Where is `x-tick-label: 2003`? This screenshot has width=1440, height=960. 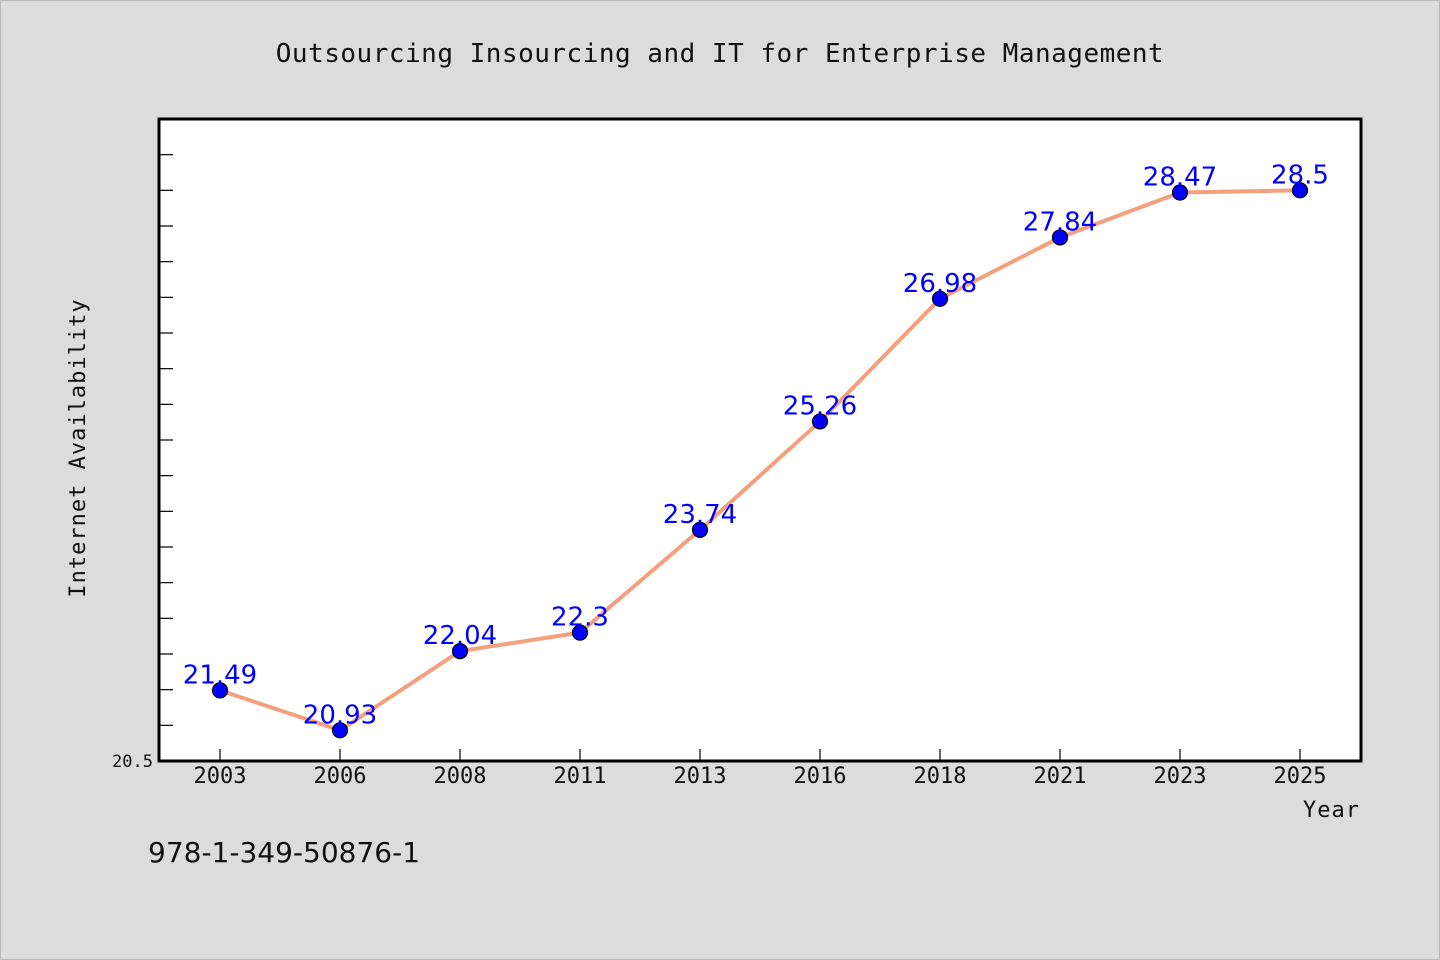
x-tick-label: 2003 is located at coordinates (220, 776).